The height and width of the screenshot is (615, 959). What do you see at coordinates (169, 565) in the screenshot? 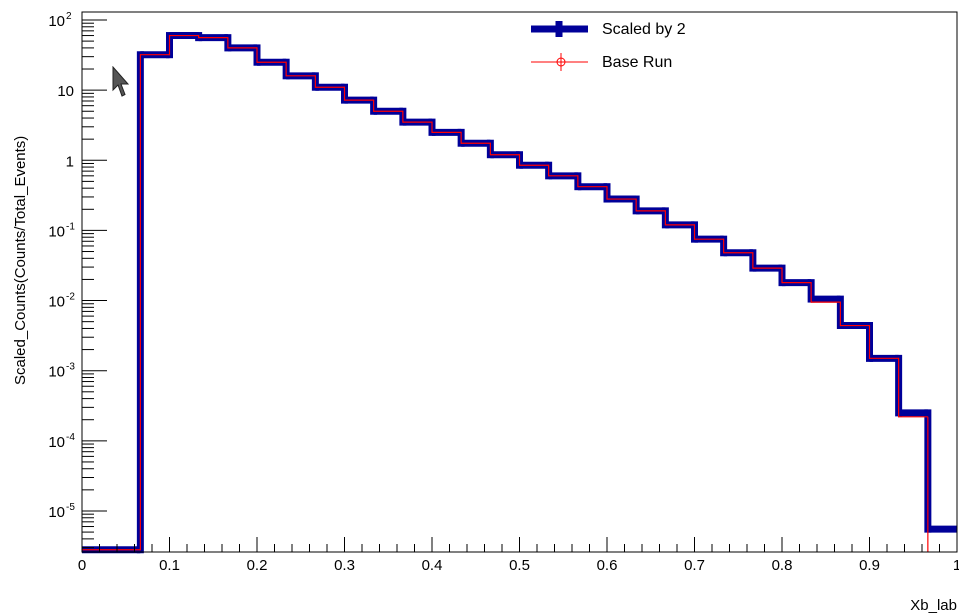
I see `x-tick-label: 0.1` at bounding box center [169, 565].